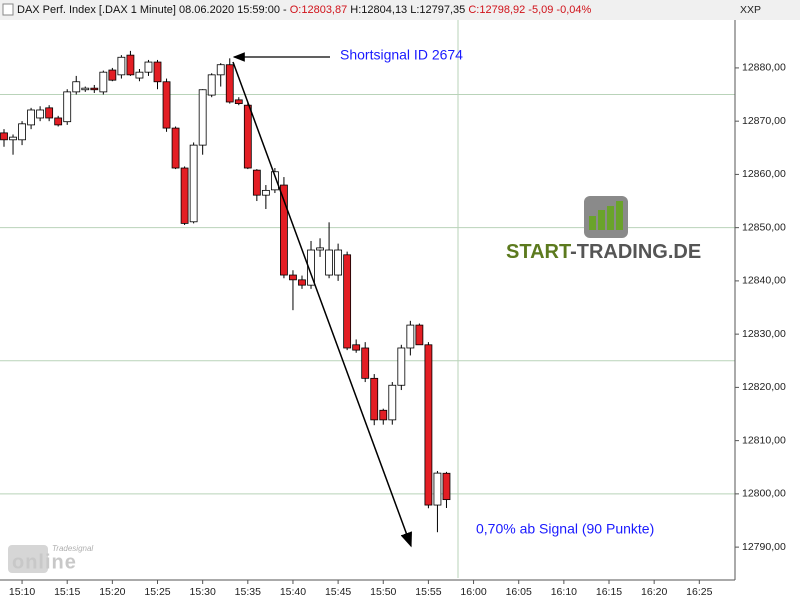  What do you see at coordinates (564, 592) in the screenshot?
I see `x-tick-label: 16:10` at bounding box center [564, 592].